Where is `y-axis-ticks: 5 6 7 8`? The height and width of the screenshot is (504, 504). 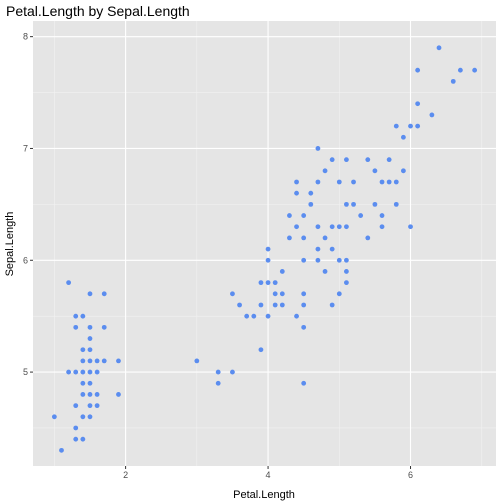
y-axis-ticks: 5 6 7 8 is located at coordinates (28, 204).